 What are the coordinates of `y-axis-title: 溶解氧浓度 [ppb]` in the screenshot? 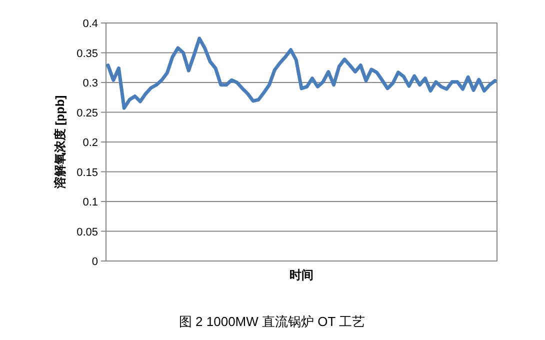 It's located at (60, 142).